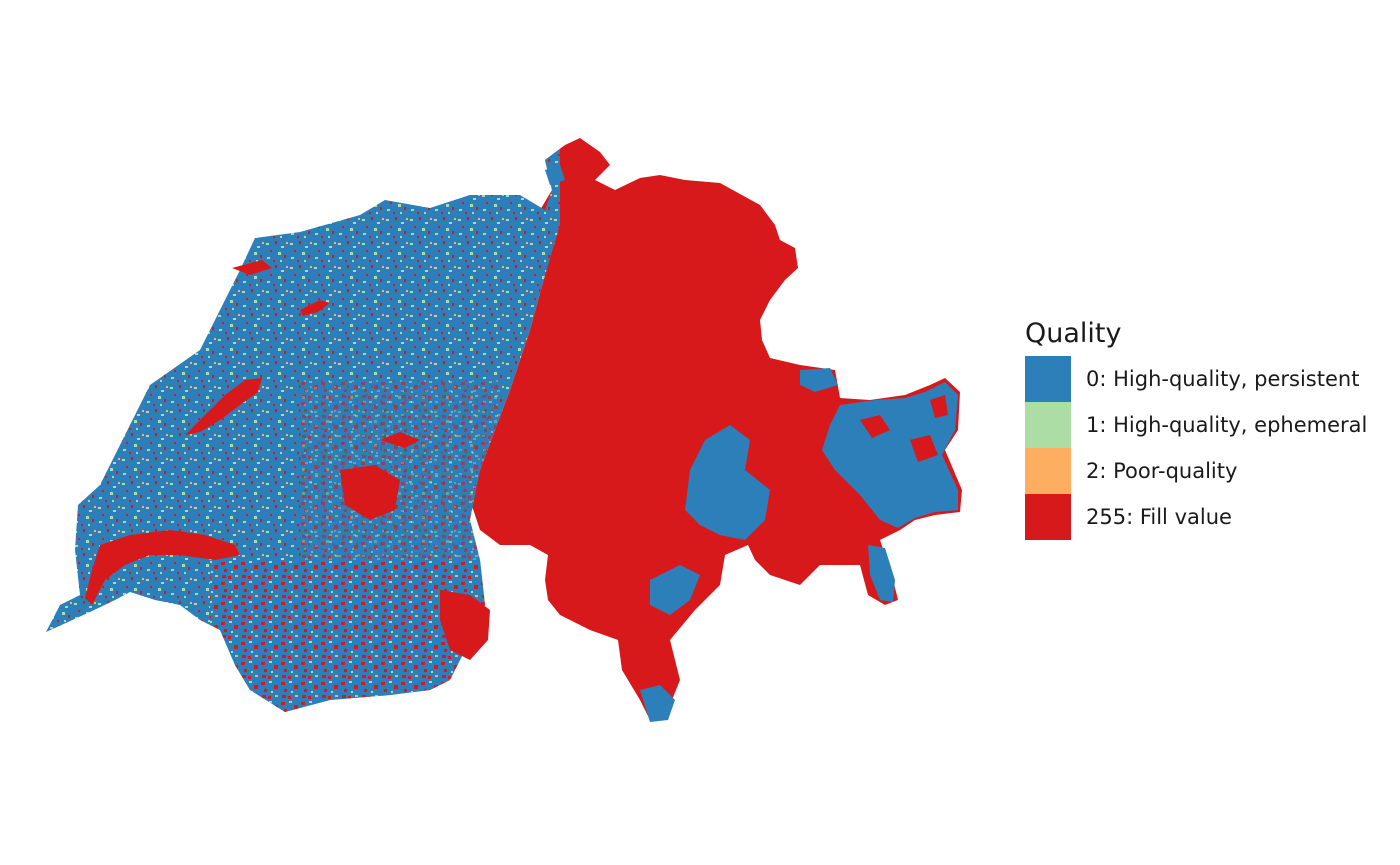  What do you see at coordinates (223, 406) in the screenshot?
I see `lake-neuchatel` at bounding box center [223, 406].